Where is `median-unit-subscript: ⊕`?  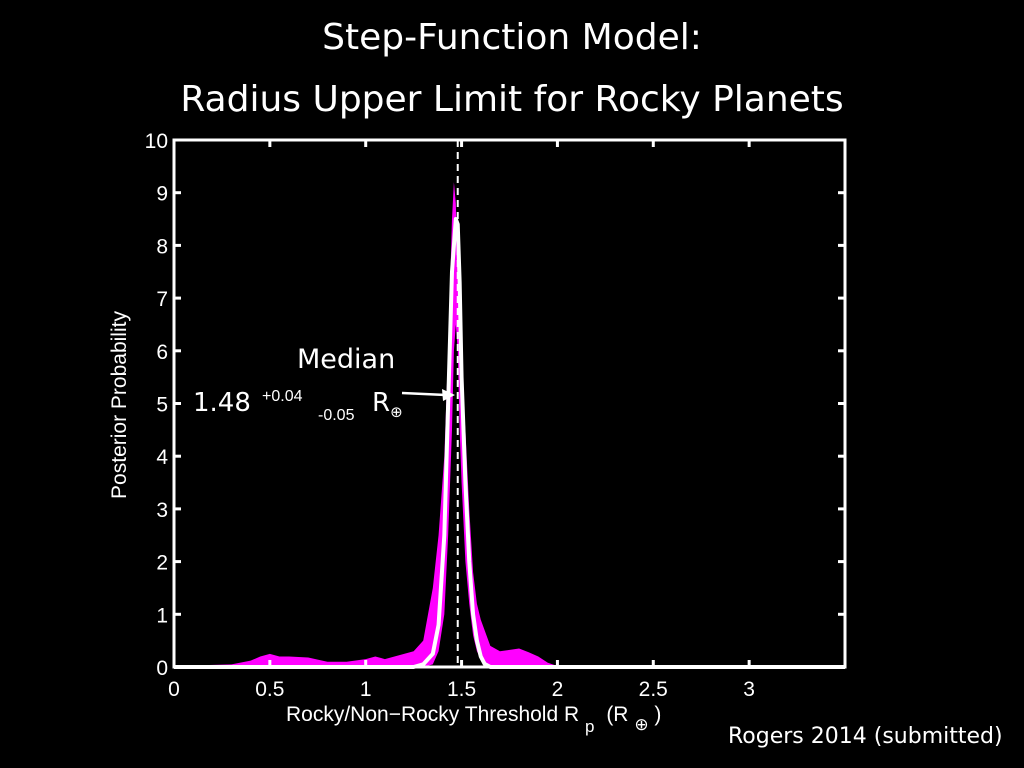
median-unit-subscript: ⊕ is located at coordinates (396, 412).